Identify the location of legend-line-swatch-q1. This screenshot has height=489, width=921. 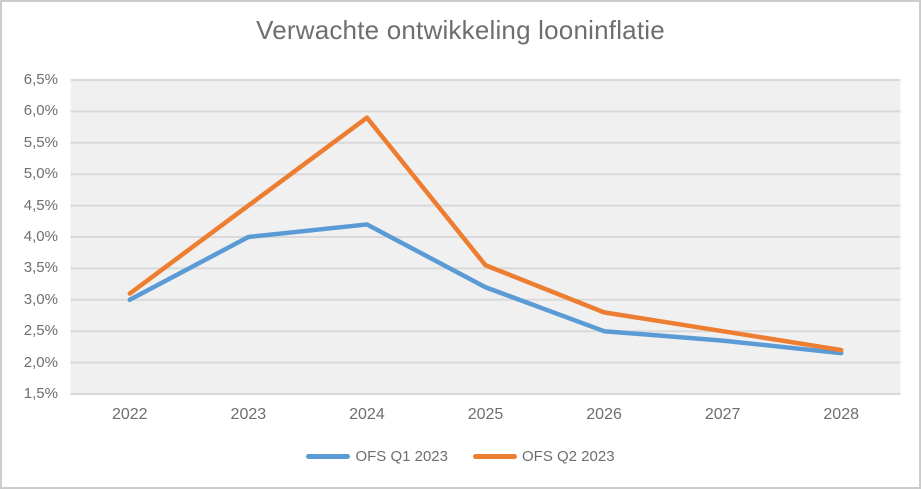
(328, 456).